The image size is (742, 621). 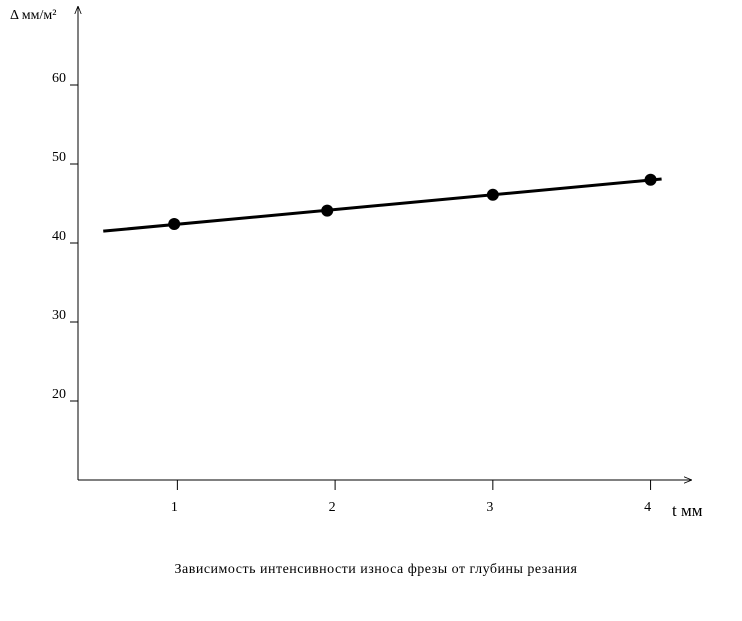 What do you see at coordinates (33, 15) in the screenshot?
I see `y-axis-label: Δ мм/м²` at bounding box center [33, 15].